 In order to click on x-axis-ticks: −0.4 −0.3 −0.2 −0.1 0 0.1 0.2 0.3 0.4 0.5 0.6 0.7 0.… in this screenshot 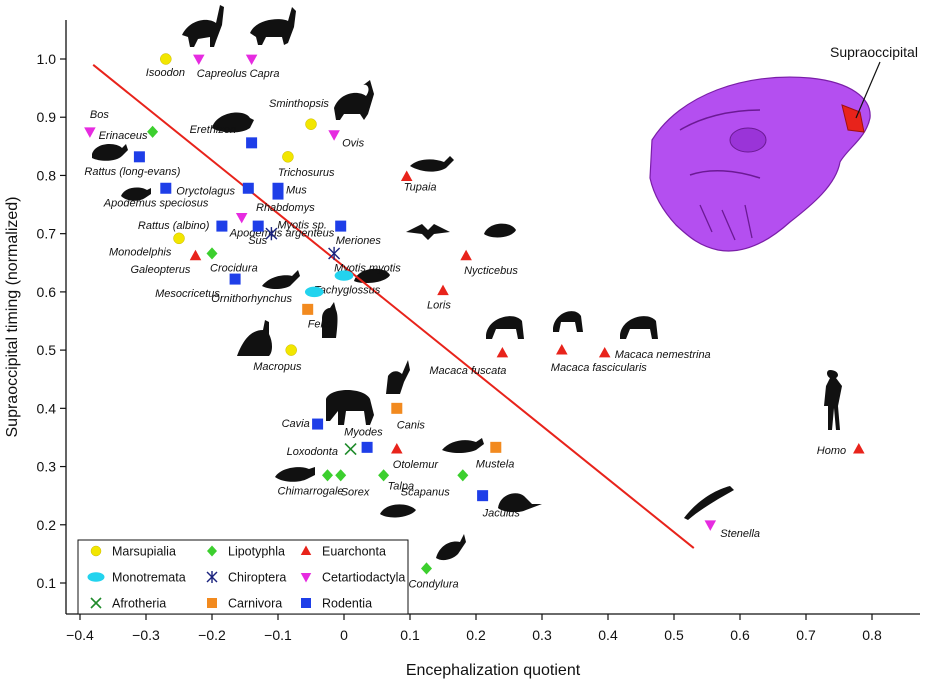, I will do `click(474, 628)`.